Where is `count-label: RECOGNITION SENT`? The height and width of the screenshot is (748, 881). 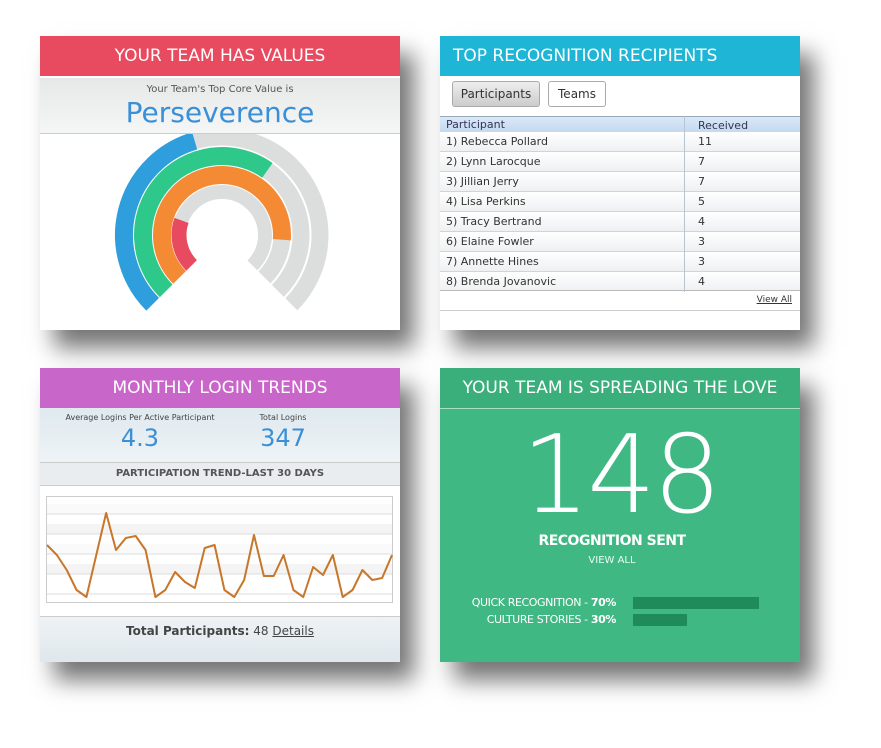 count-label: RECOGNITION SENT is located at coordinates (612, 541).